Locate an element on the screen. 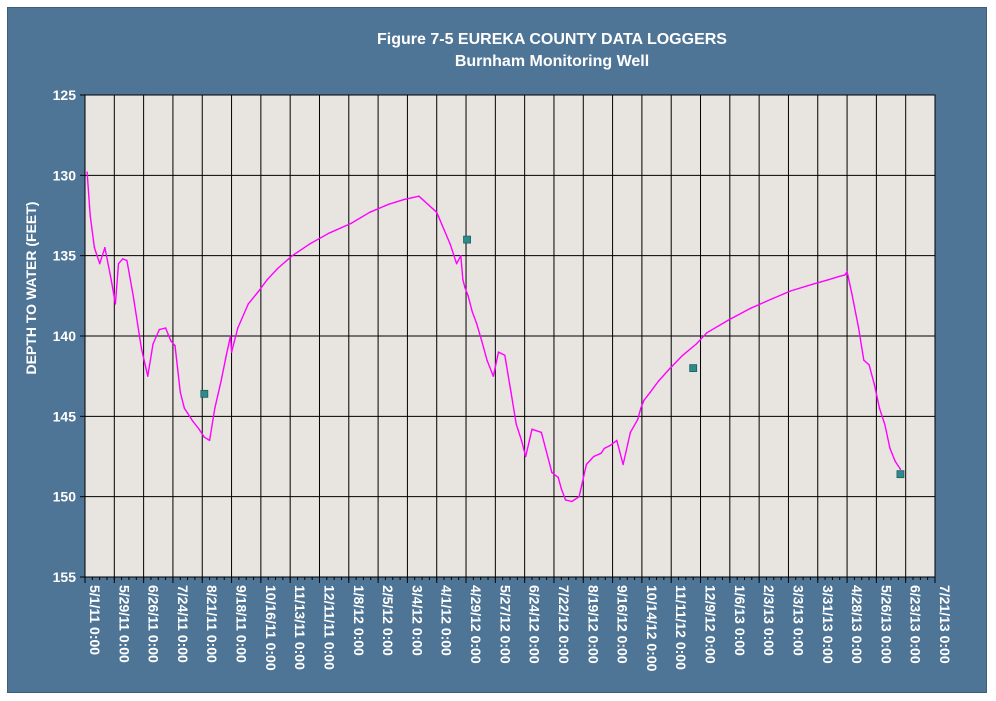  x-tick-label: 8/21/11 0:00 is located at coordinates (212, 624).